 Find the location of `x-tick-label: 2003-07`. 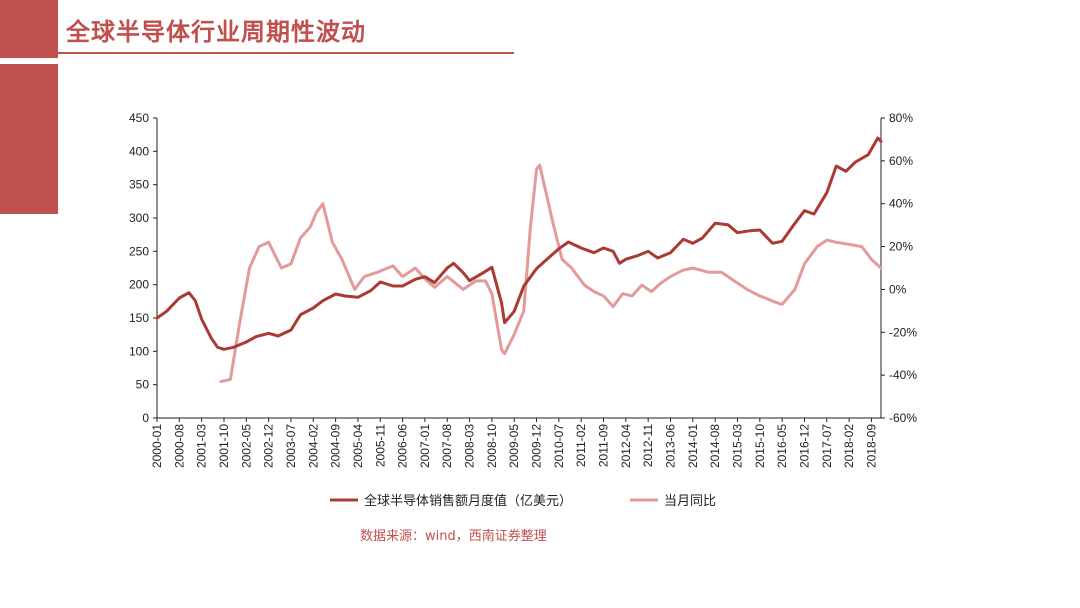

x-tick-label: 2003-07 is located at coordinates (291, 446).